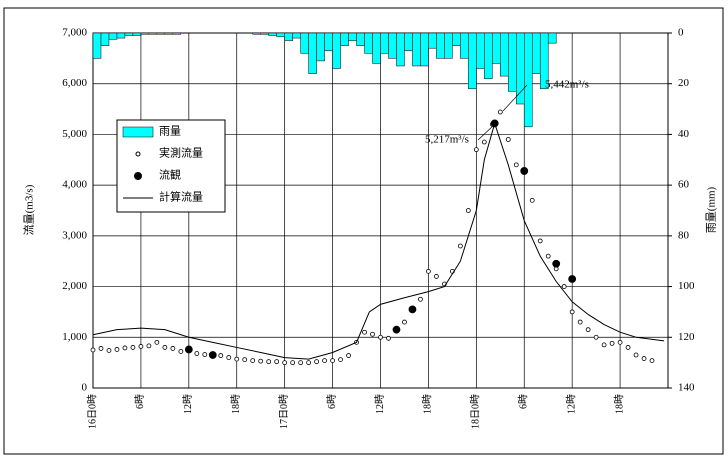 Image resolution: width=728 pixels, height=462 pixels. Describe the element at coordinates (181, 153) in the screenshot. I see `legend-label: 実測流量` at that location.